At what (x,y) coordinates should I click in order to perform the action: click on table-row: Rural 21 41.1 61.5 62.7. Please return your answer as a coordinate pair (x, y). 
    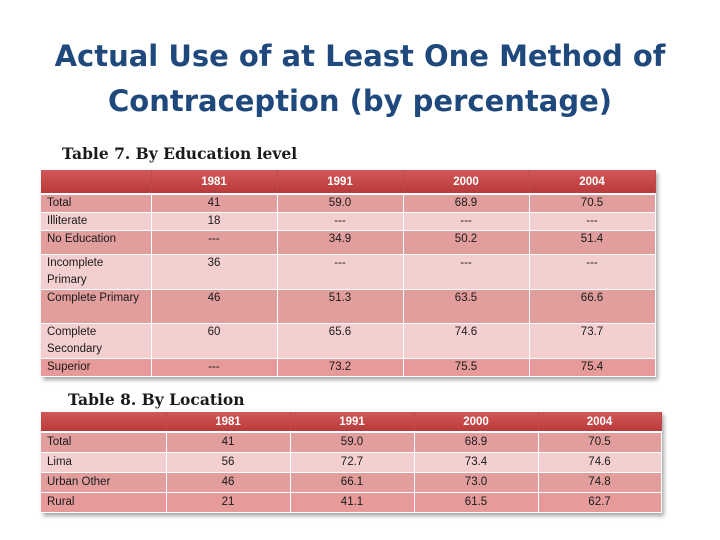
    Looking at the image, I should click on (351, 502).